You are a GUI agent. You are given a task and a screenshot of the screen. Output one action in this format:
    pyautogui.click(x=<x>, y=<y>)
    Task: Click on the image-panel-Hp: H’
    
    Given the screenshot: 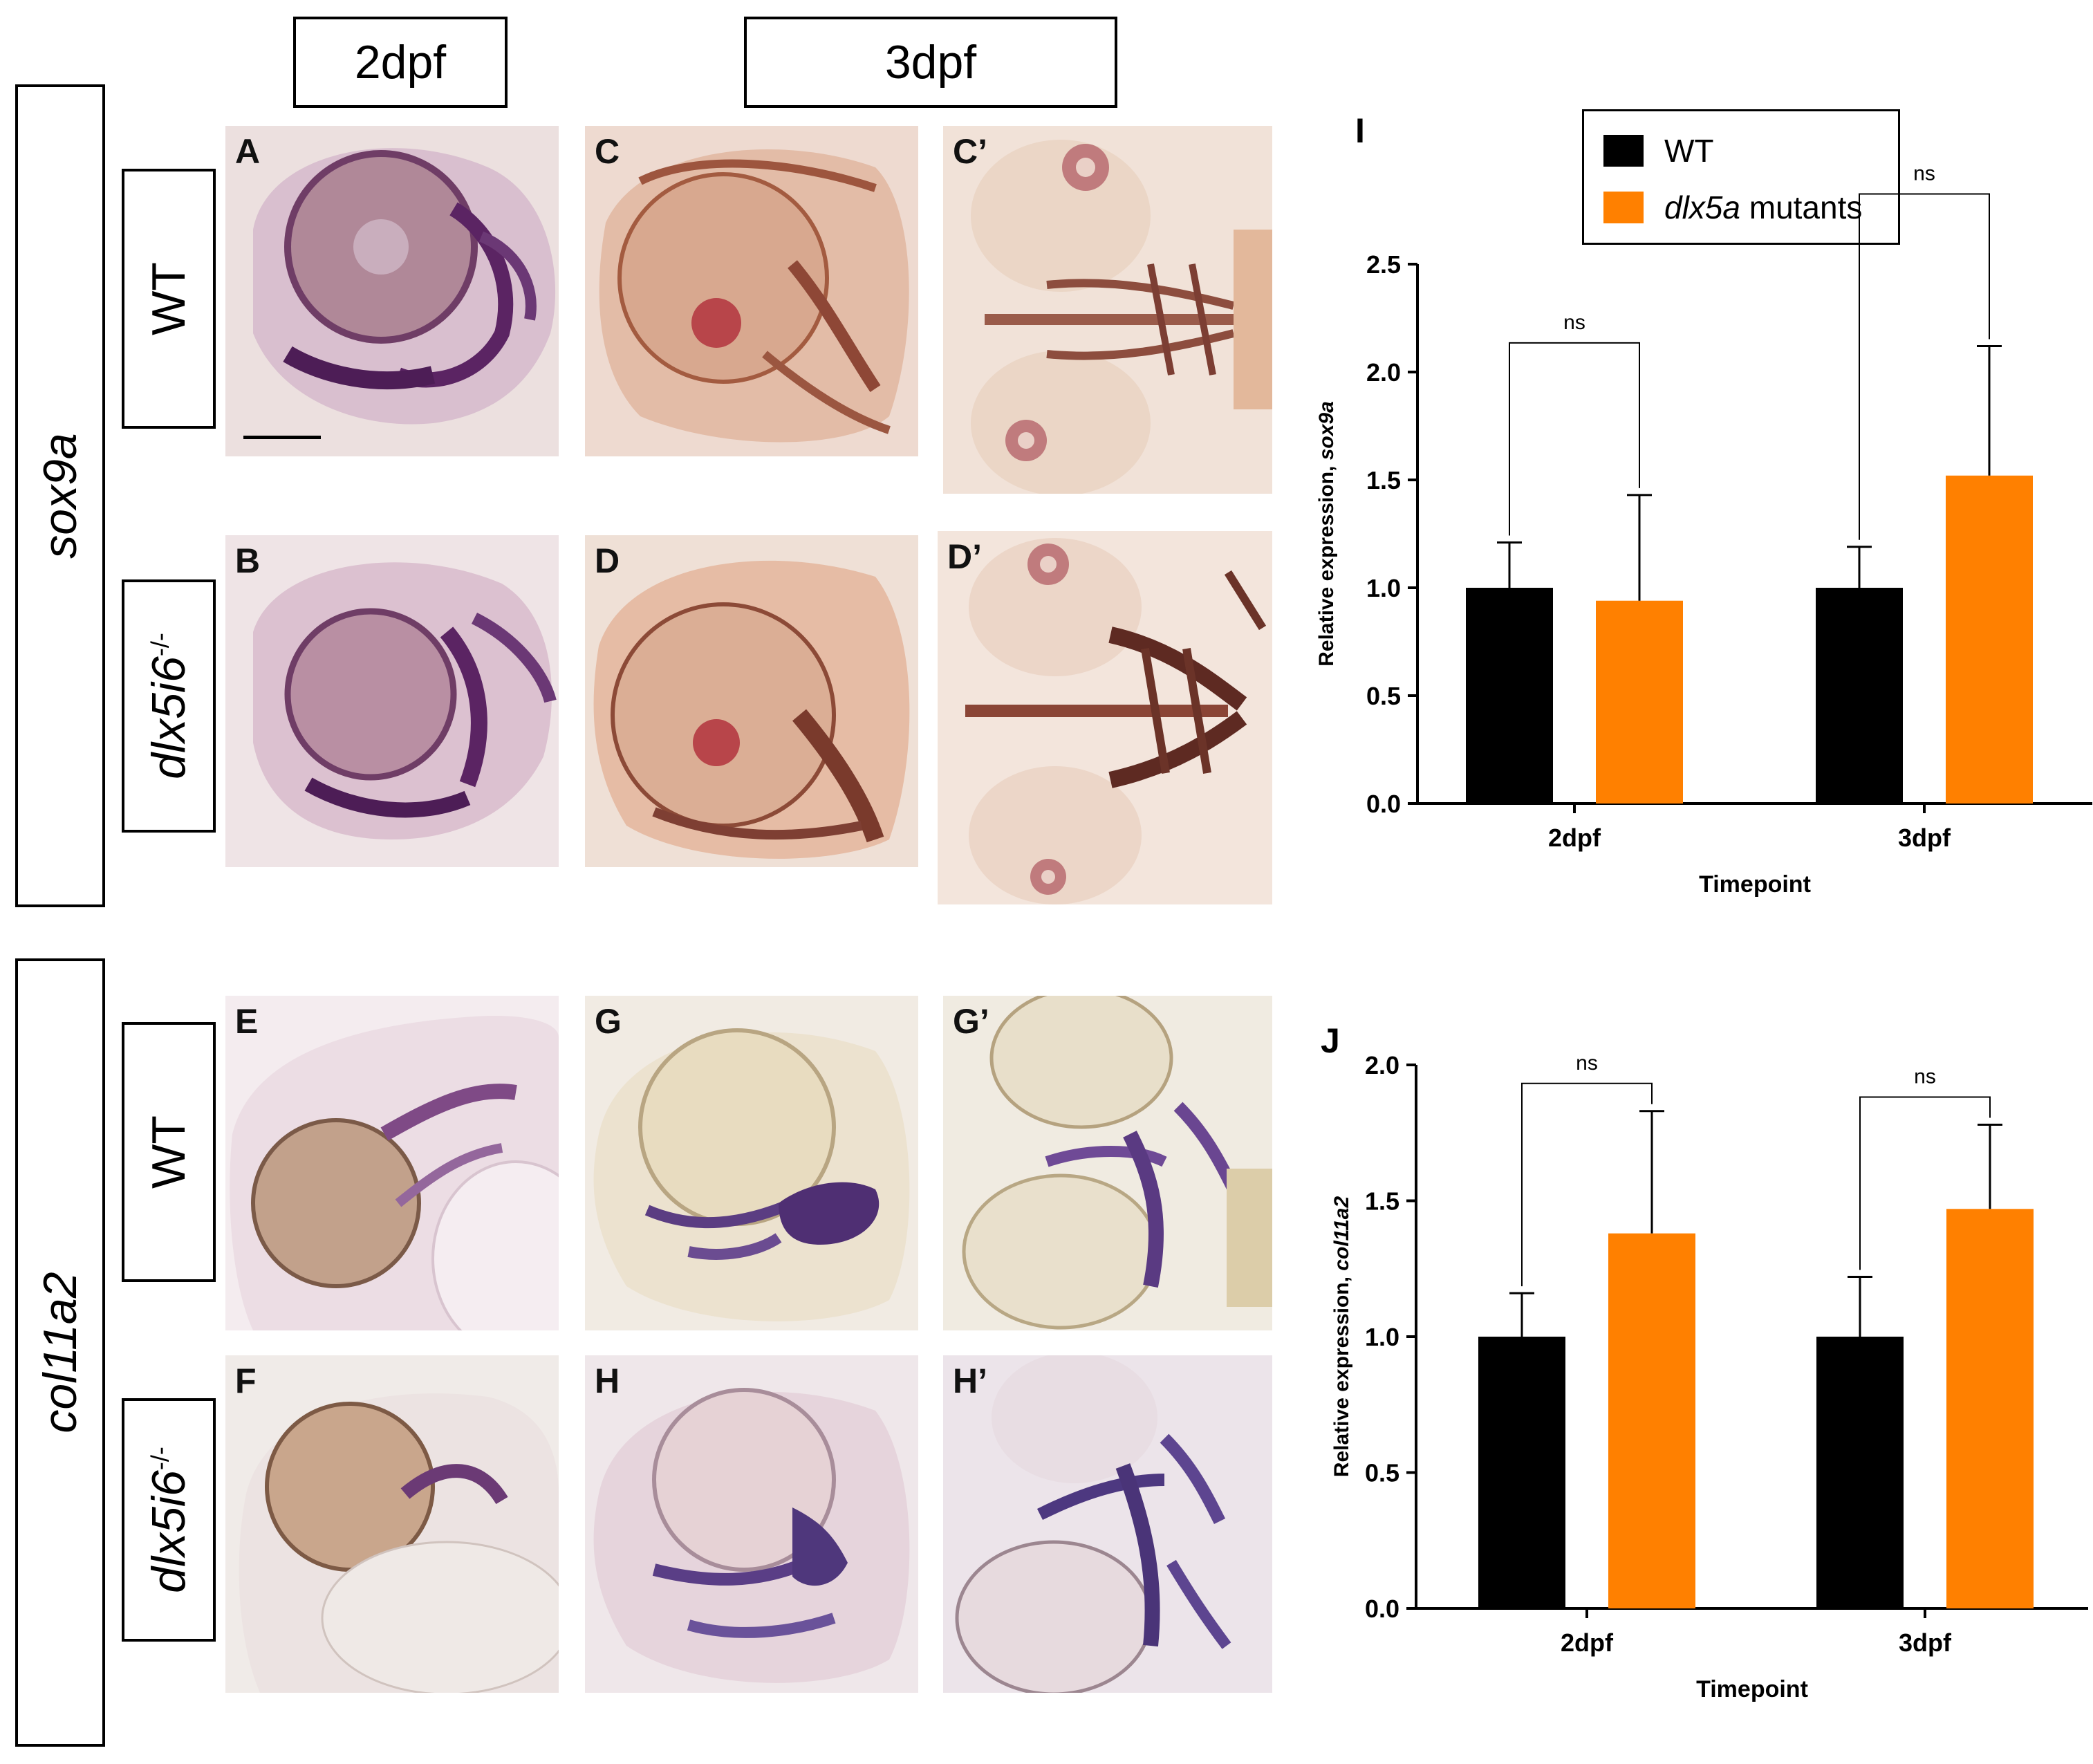 What is the action you would take?
    pyautogui.click(x=1107, y=1524)
    